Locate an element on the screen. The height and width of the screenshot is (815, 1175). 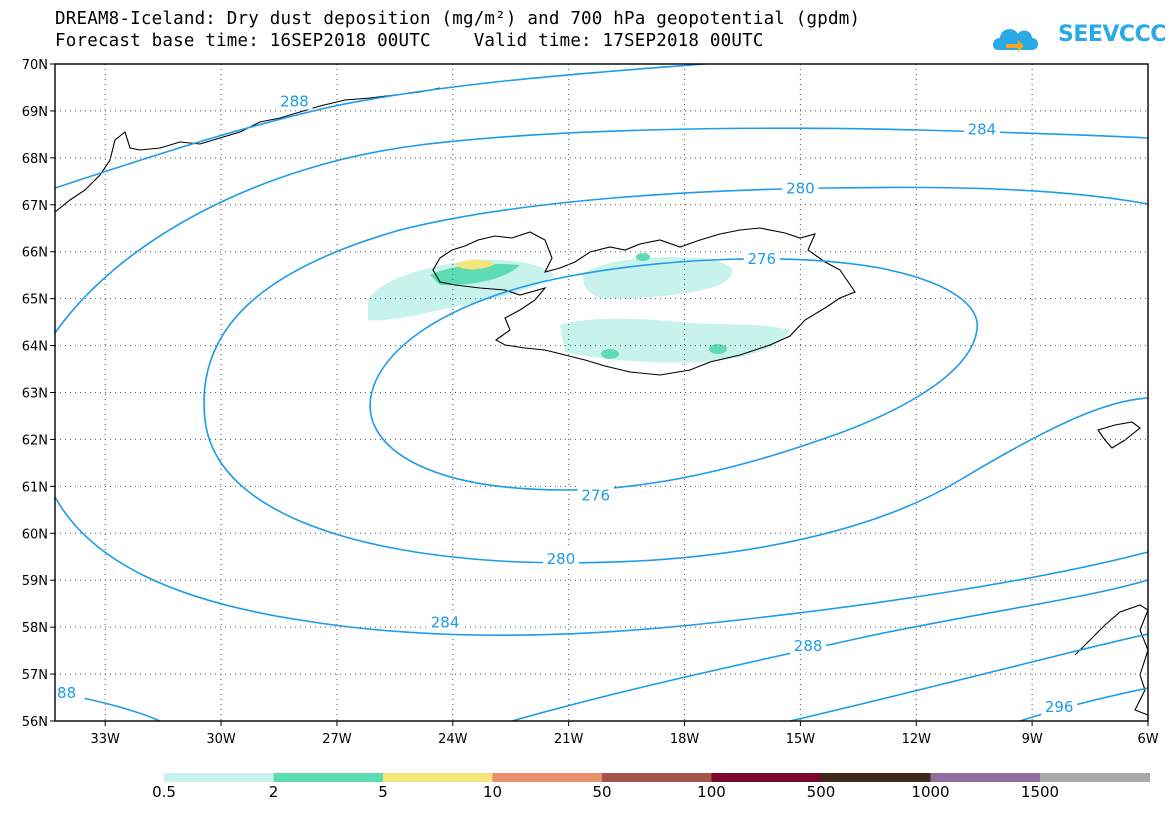
dust-deposition-layer is located at coordinates (579, 308).